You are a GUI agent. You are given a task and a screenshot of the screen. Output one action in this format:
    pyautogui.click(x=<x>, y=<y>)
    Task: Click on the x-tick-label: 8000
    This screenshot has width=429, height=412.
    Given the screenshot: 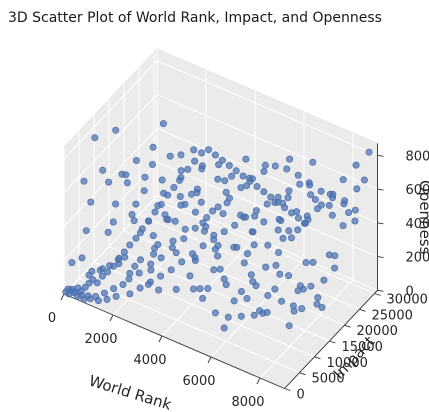 What is the action you would take?
    pyautogui.click(x=247, y=402)
    